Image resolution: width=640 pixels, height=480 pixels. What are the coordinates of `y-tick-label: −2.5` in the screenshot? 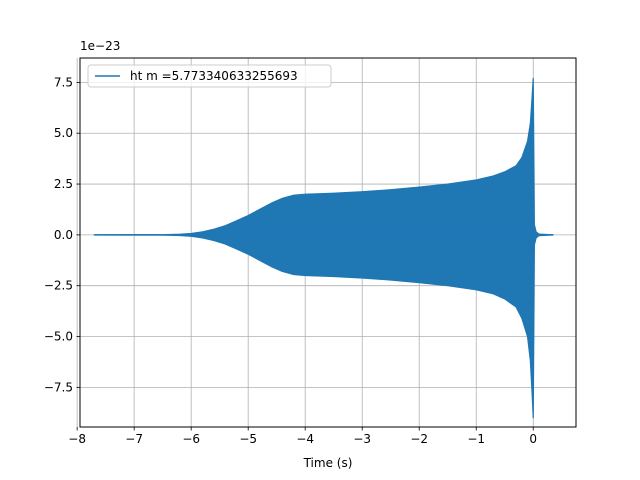 It's located at (58, 286).